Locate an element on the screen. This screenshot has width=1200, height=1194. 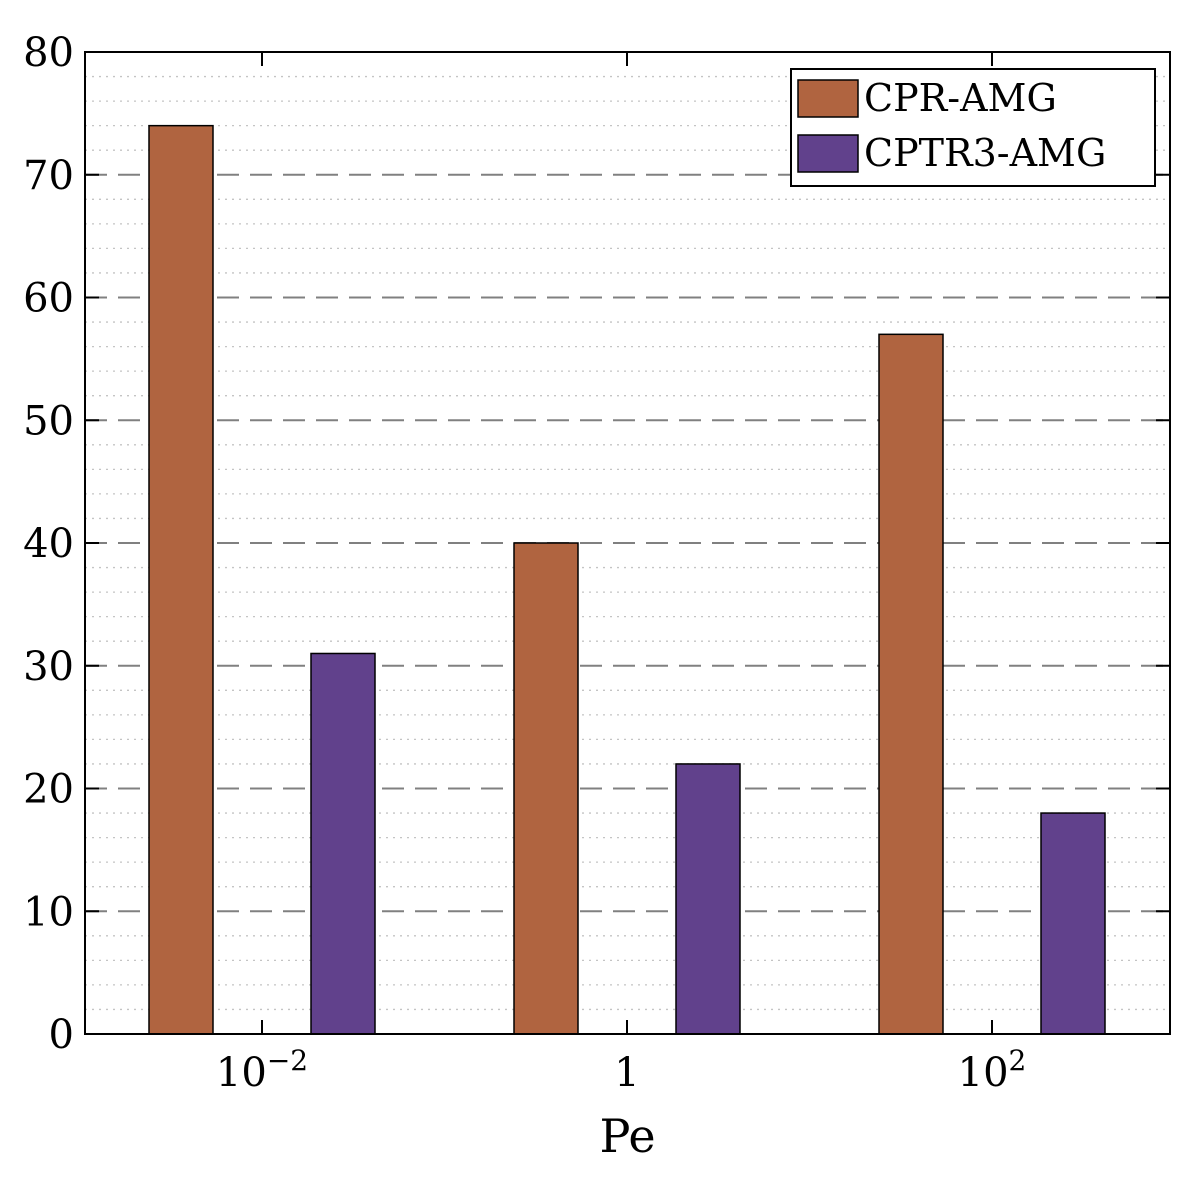
y-tick-label: 80 is located at coordinates (48, 53).